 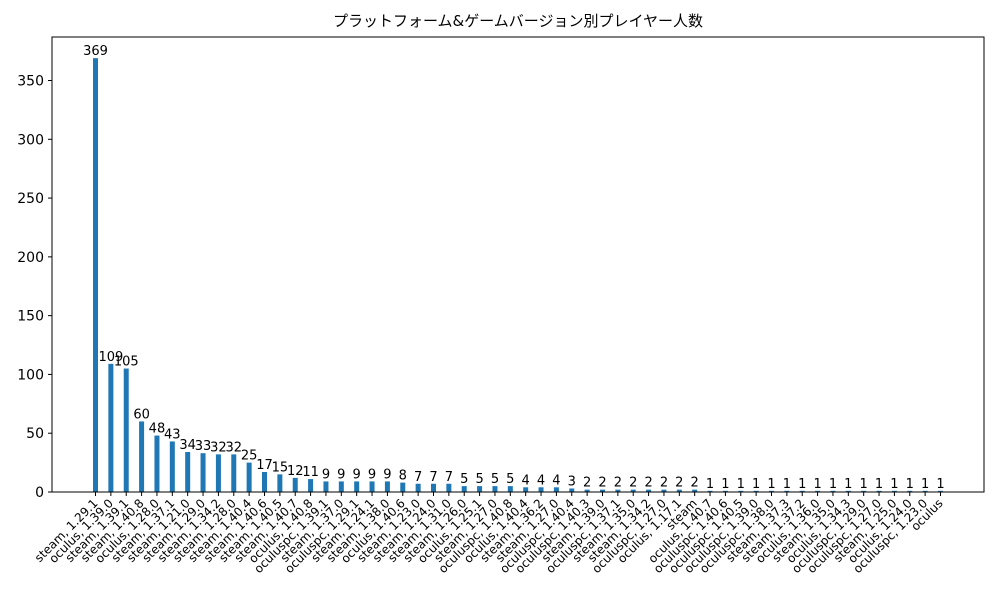 I want to click on data-label: 60, so click(x=141, y=414).